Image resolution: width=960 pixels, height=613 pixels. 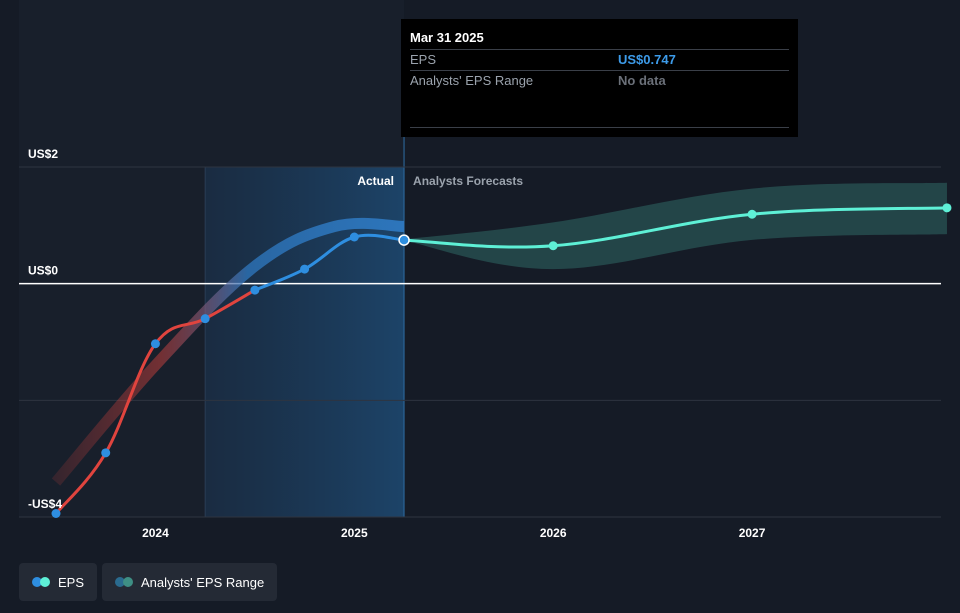 I want to click on x-tick-label: 2025, so click(x=354, y=533).